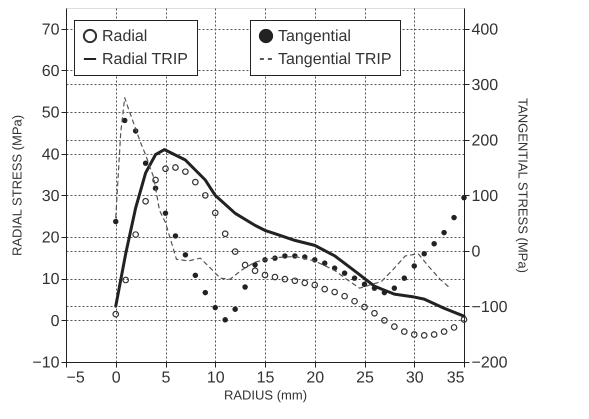 This screenshot has height=419, width=589. Describe the element at coordinates (266, 395) in the screenshot. I see `x-axis-title: RADIUS (mm)` at that location.